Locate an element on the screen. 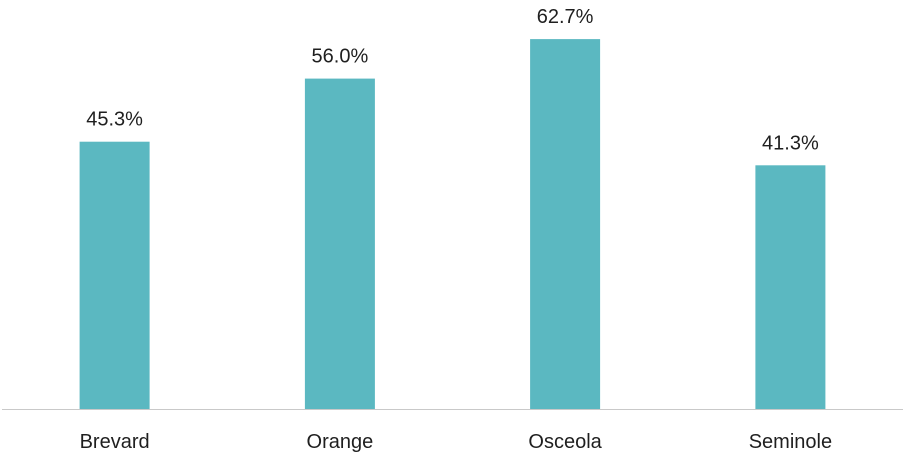 The width and height of the screenshot is (905, 457). category-label-seminole: Seminole is located at coordinates (790, 442).